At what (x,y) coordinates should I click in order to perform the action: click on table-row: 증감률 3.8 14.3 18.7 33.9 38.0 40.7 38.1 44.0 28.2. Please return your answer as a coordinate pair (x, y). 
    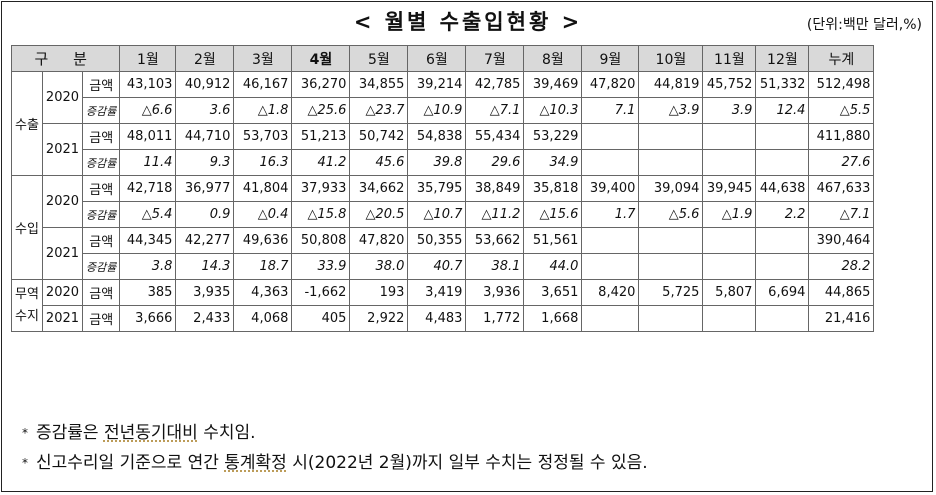
    Looking at the image, I should click on (443, 266).